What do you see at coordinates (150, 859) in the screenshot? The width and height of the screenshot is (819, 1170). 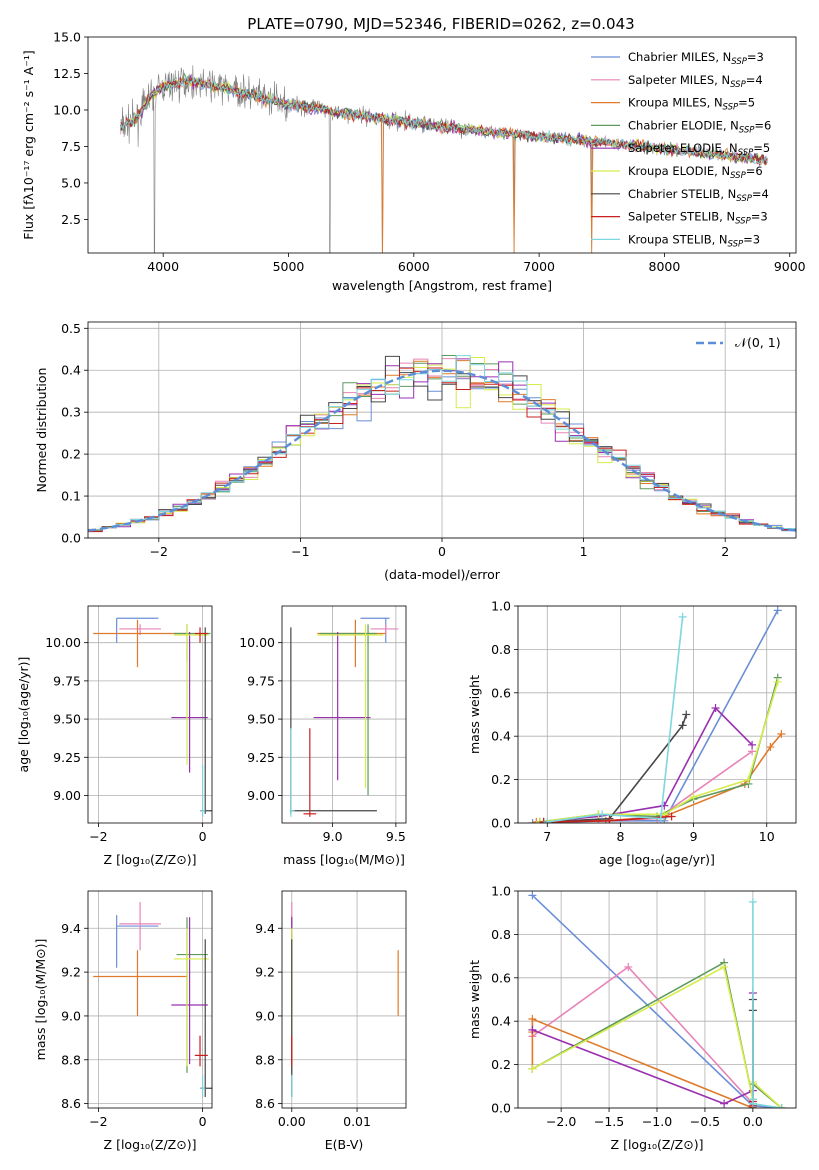 I see `age_vs_Z-xlabel: Z [log₁₀(Z/Z⊙)]` at bounding box center [150, 859].